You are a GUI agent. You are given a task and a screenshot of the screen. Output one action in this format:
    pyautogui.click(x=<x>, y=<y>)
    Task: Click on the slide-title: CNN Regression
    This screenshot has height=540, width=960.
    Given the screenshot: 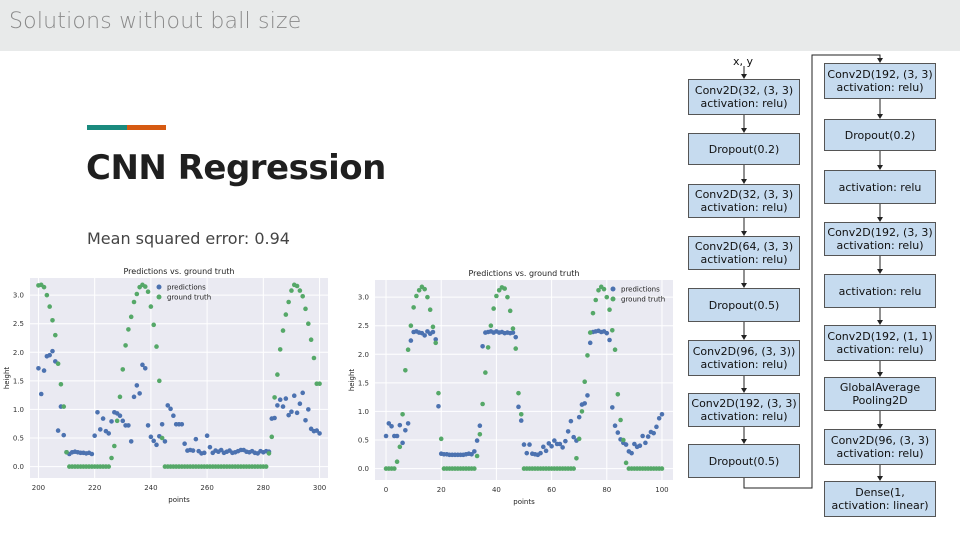 What is the action you would take?
    pyautogui.click(x=236, y=168)
    